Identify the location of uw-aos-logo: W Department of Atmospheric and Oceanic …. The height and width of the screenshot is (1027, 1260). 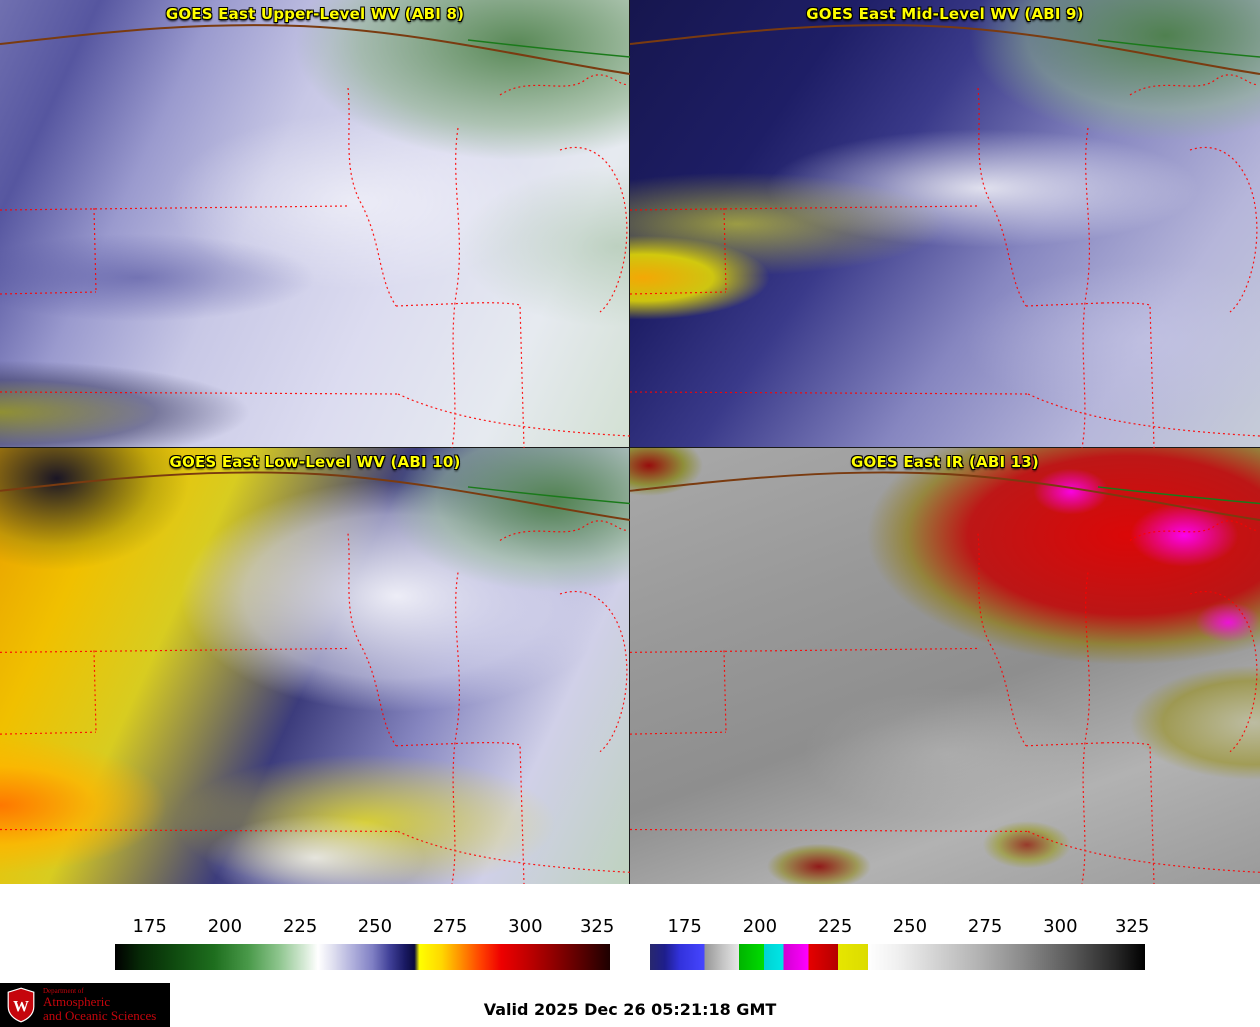
(85, 1005).